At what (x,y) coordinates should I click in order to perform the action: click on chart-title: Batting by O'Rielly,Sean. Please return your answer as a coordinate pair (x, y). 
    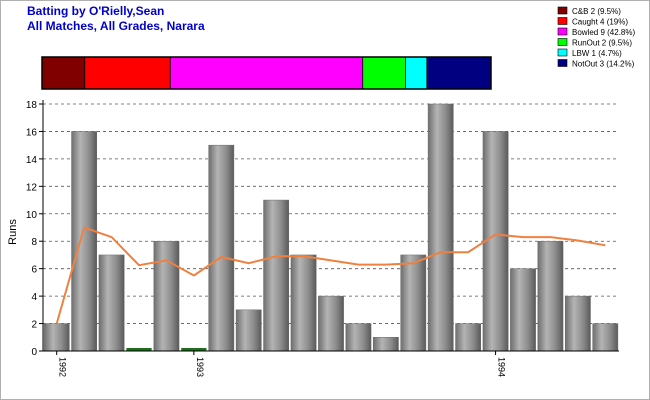
    Looking at the image, I should click on (96, 11).